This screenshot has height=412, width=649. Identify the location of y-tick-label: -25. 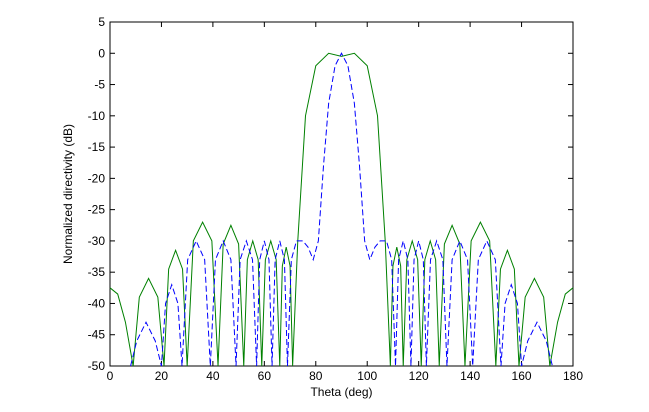
(97, 210).